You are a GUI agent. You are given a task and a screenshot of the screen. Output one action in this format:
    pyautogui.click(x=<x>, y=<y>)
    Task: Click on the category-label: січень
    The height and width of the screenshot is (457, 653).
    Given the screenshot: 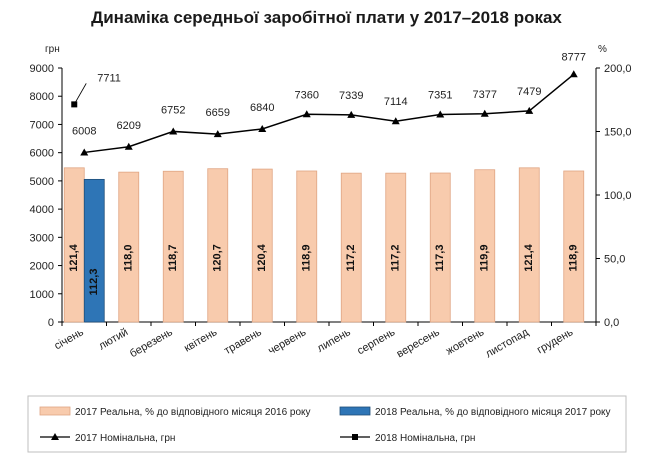 What is the action you would take?
    pyautogui.click(x=69, y=339)
    